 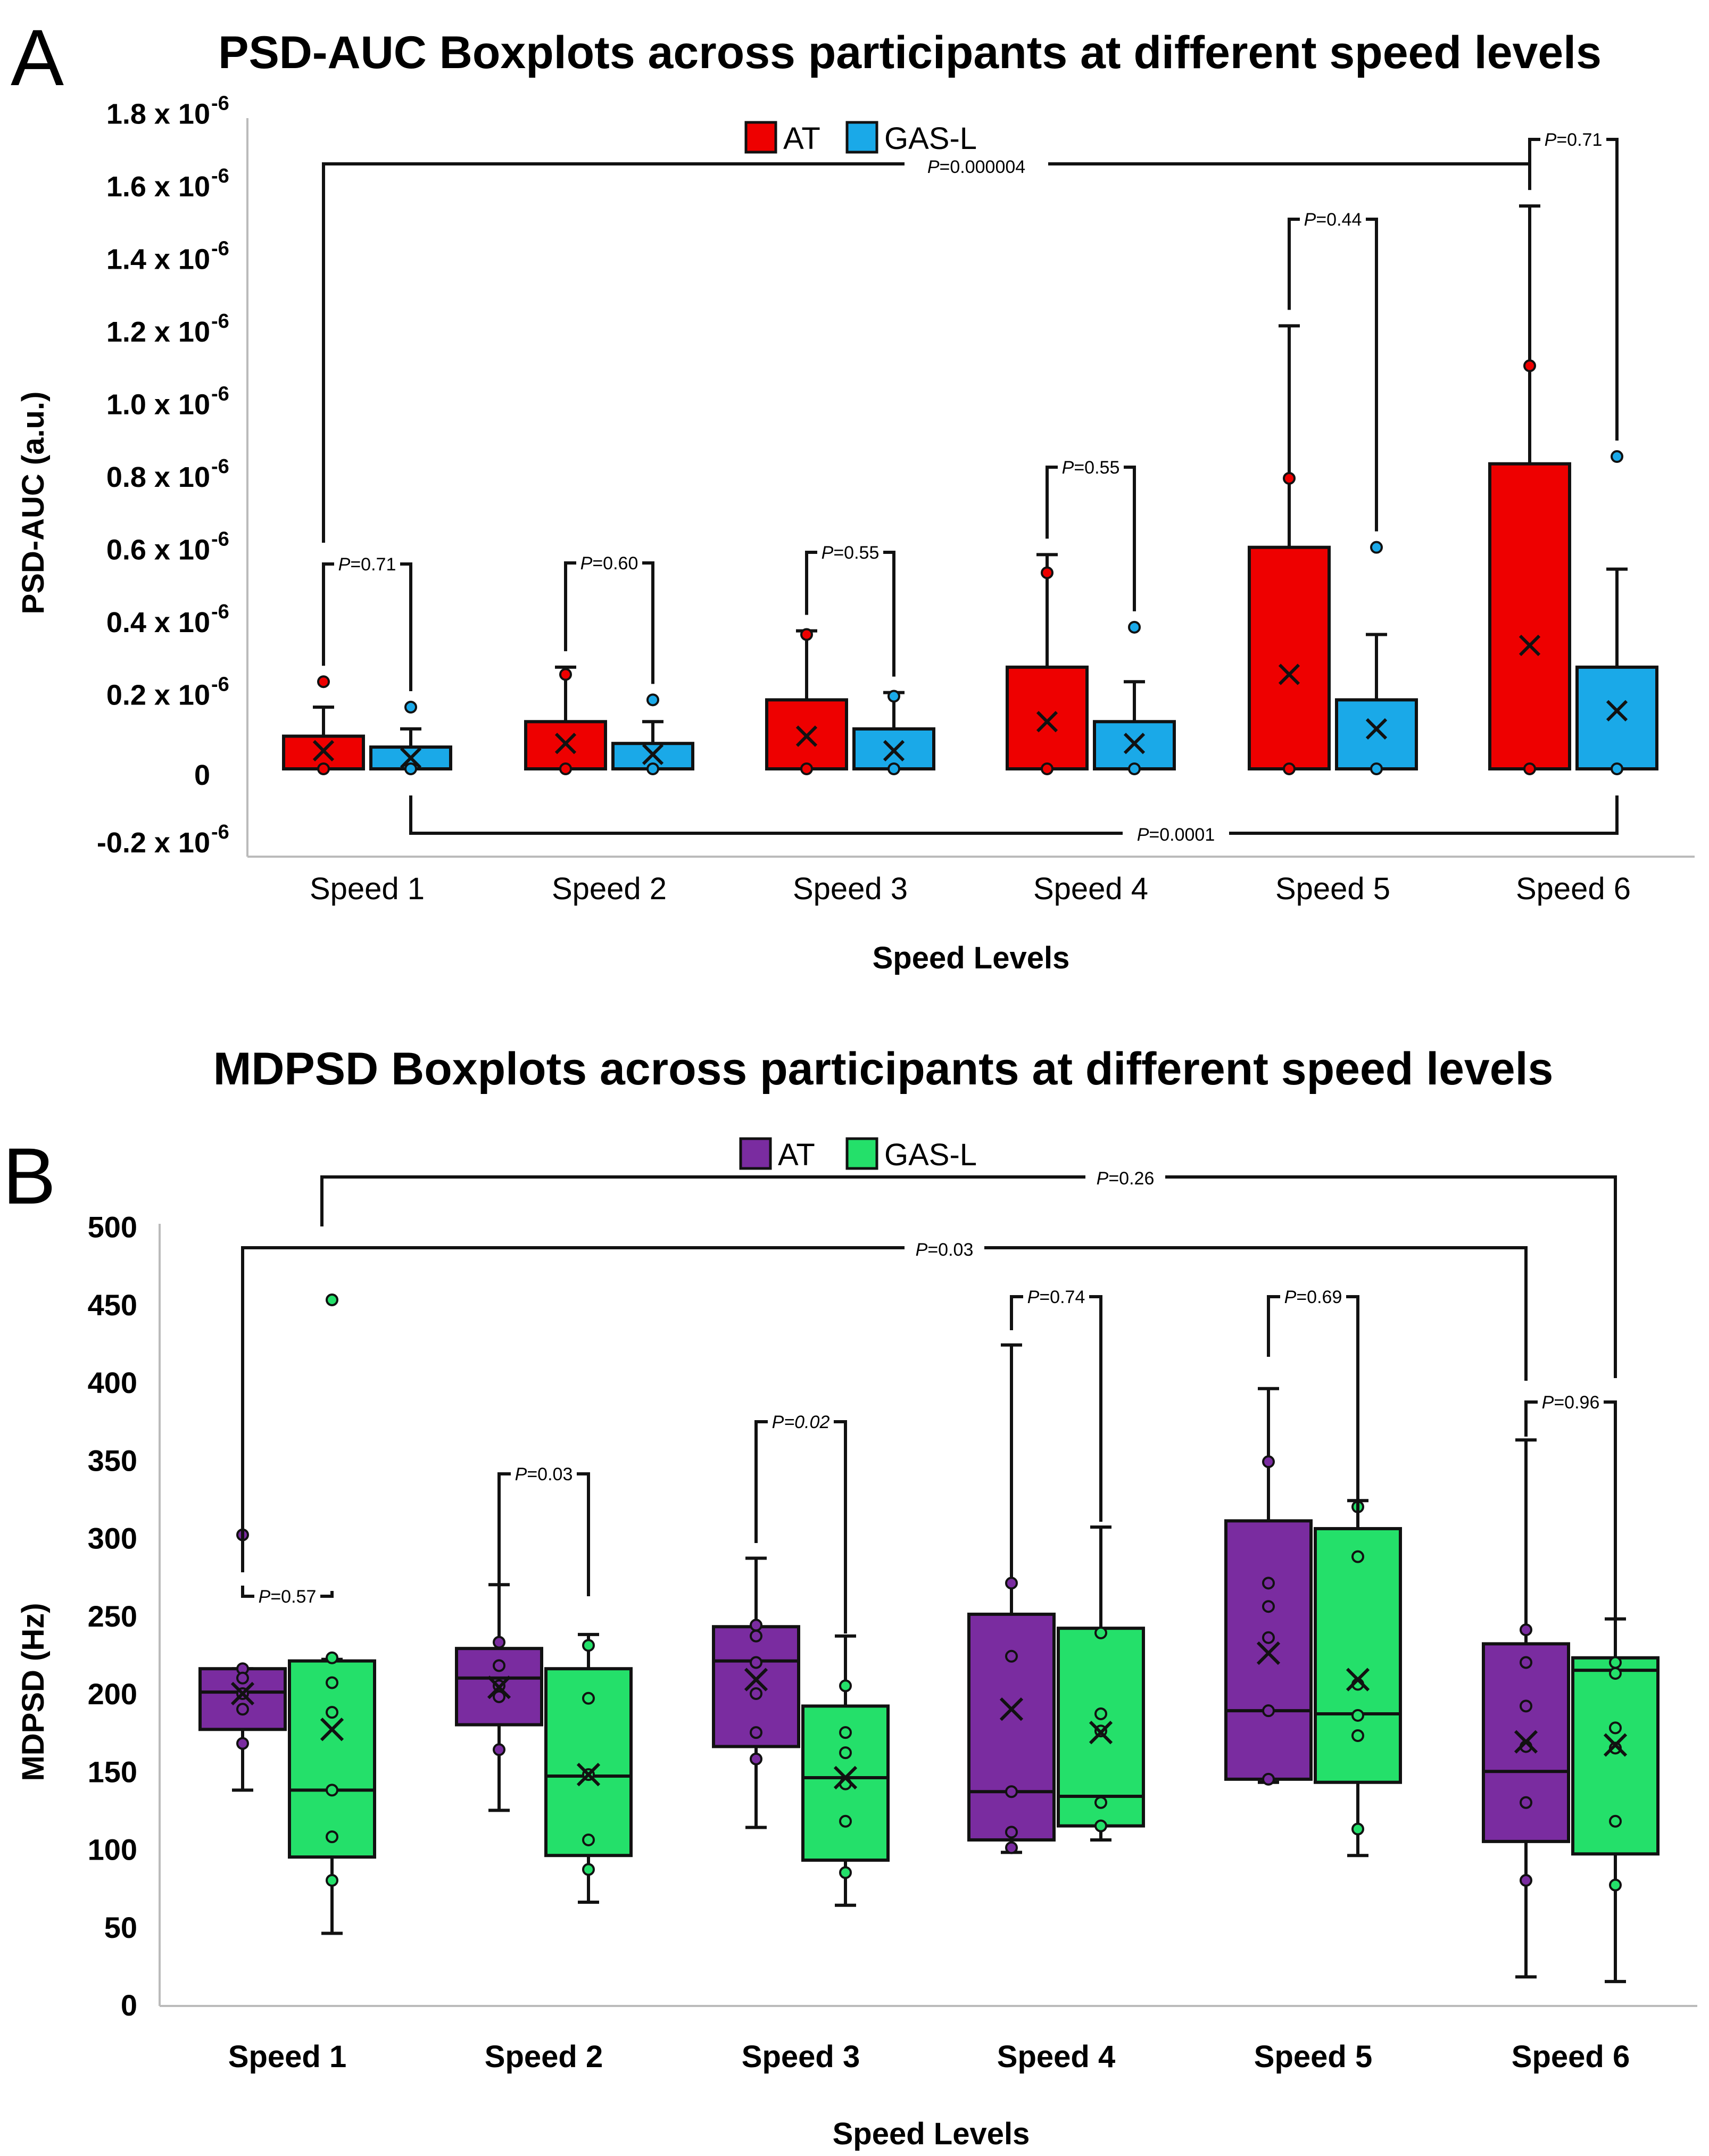 I want to click on panel-b-letter: B, so click(x=30, y=1176).